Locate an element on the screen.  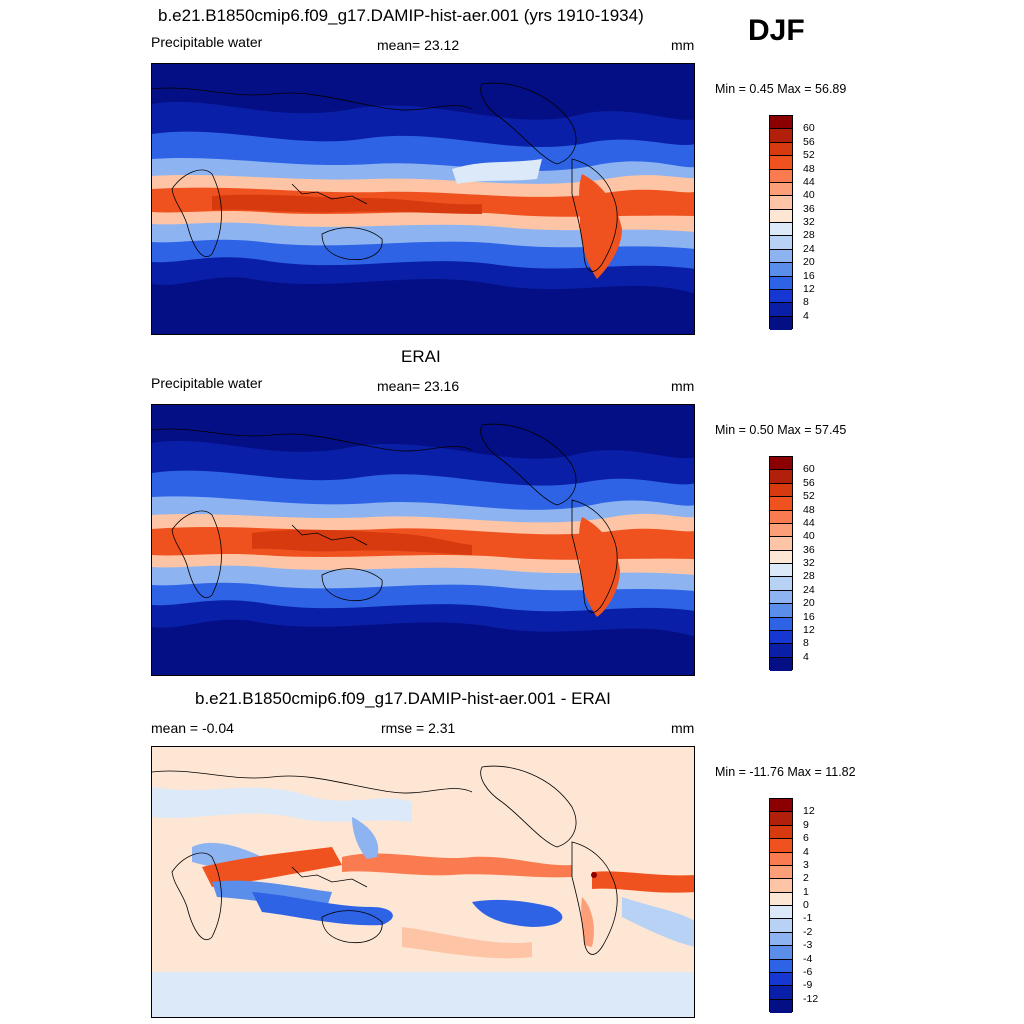
panel-1-minmax: Min = 0.45 Max = 56.89 is located at coordinates (781, 89).